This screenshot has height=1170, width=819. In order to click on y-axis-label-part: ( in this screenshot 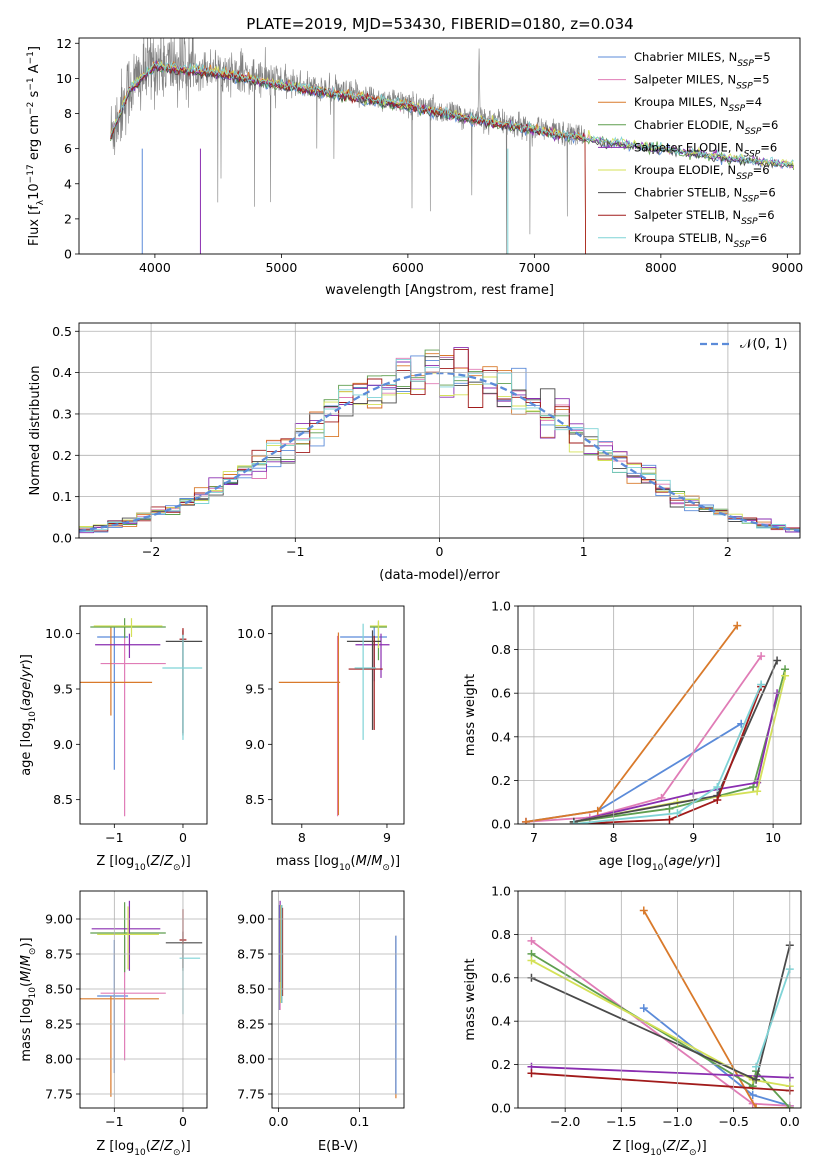, I will do `click(26, 984)`.